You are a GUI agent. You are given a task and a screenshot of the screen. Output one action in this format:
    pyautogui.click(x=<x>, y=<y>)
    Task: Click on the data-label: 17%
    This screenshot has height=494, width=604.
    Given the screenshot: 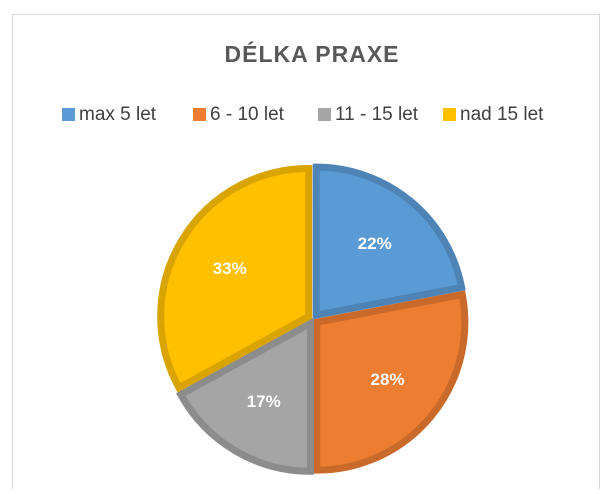 What is the action you would take?
    pyautogui.click(x=264, y=401)
    